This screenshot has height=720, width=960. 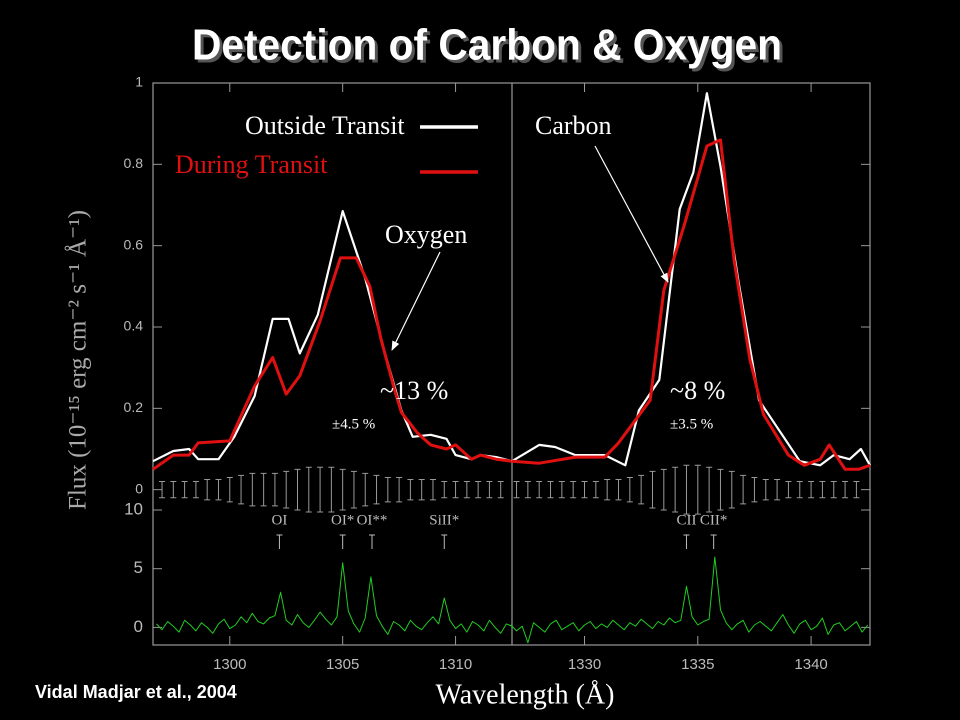 I want to click on x-tick-label: 1310, so click(x=455, y=664).